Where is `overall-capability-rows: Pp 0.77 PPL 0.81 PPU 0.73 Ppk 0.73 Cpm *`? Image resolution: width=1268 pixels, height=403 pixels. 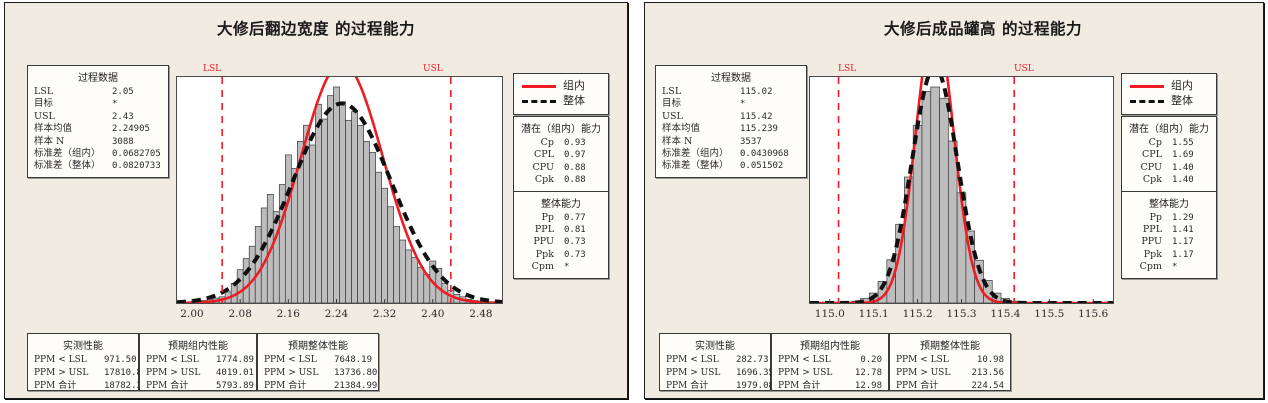
overall-capability-rows: Pp 0.77 PPL 0.81 PPU 0.73 Ppk 0.73 Cpm * is located at coordinates (561, 245).